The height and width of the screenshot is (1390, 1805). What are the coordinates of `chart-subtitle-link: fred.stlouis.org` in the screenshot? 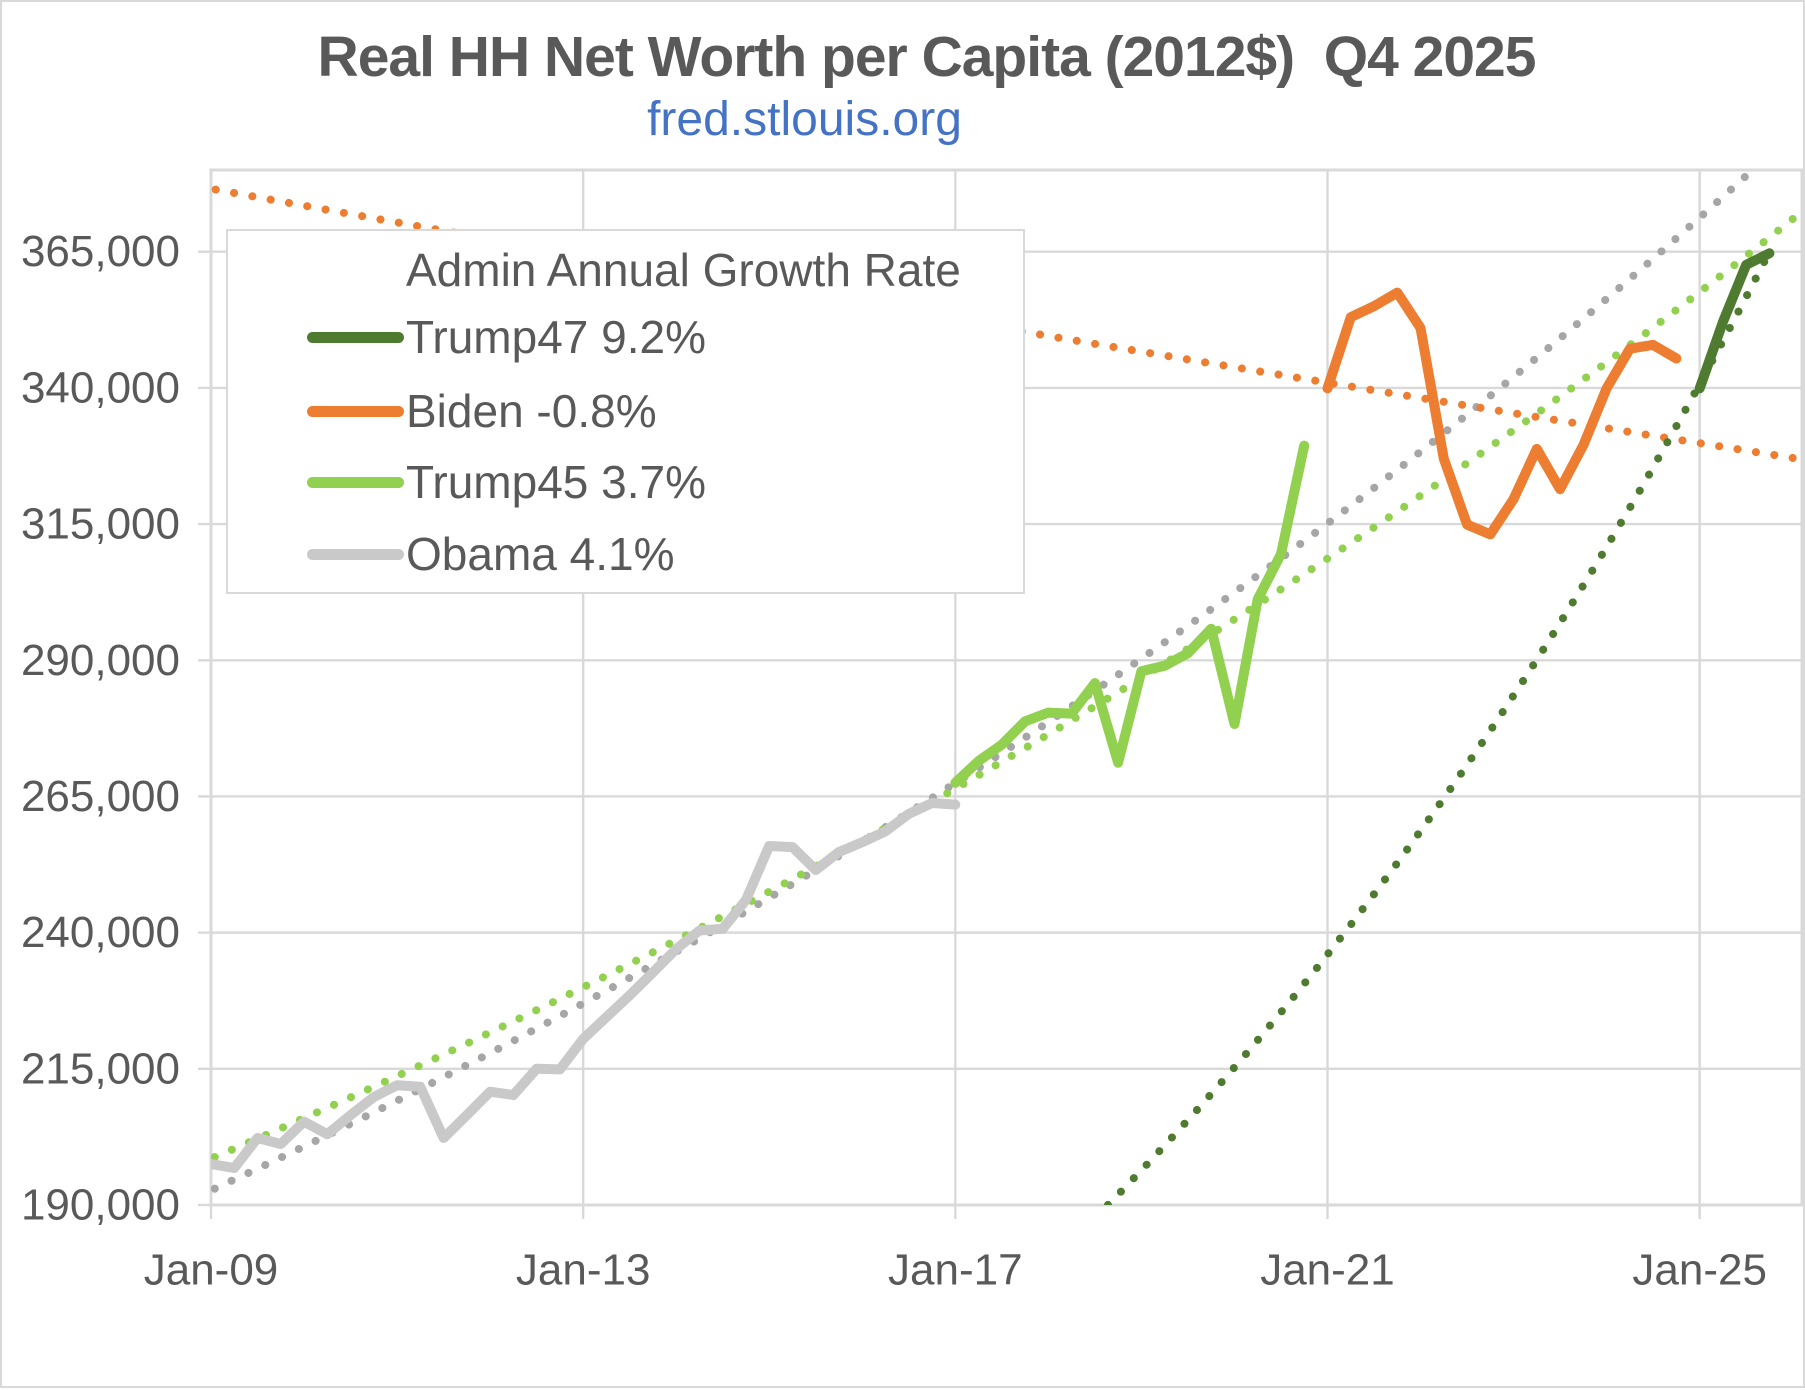 It's located at (804, 119).